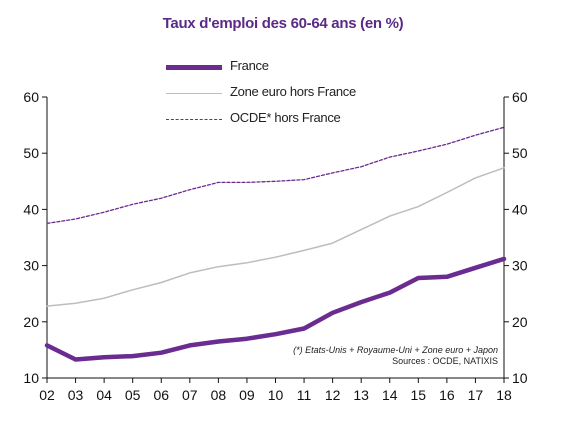 This screenshot has width=566, height=431. What do you see at coordinates (31, 153) in the screenshot?
I see `y-tick-label-left: 50` at bounding box center [31, 153].